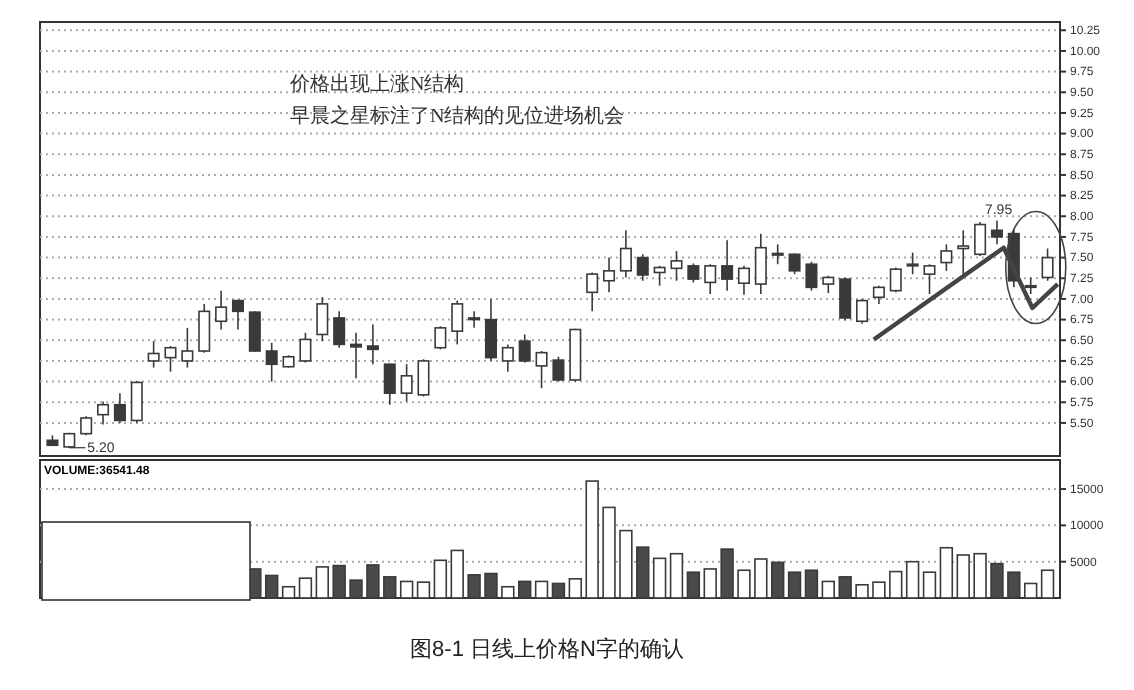 Image resolution: width=1134 pixels, height=690 pixels. What do you see at coordinates (547, 649) in the screenshot?
I see `text: 图8-1 日线上价格N字的确认` at bounding box center [547, 649].